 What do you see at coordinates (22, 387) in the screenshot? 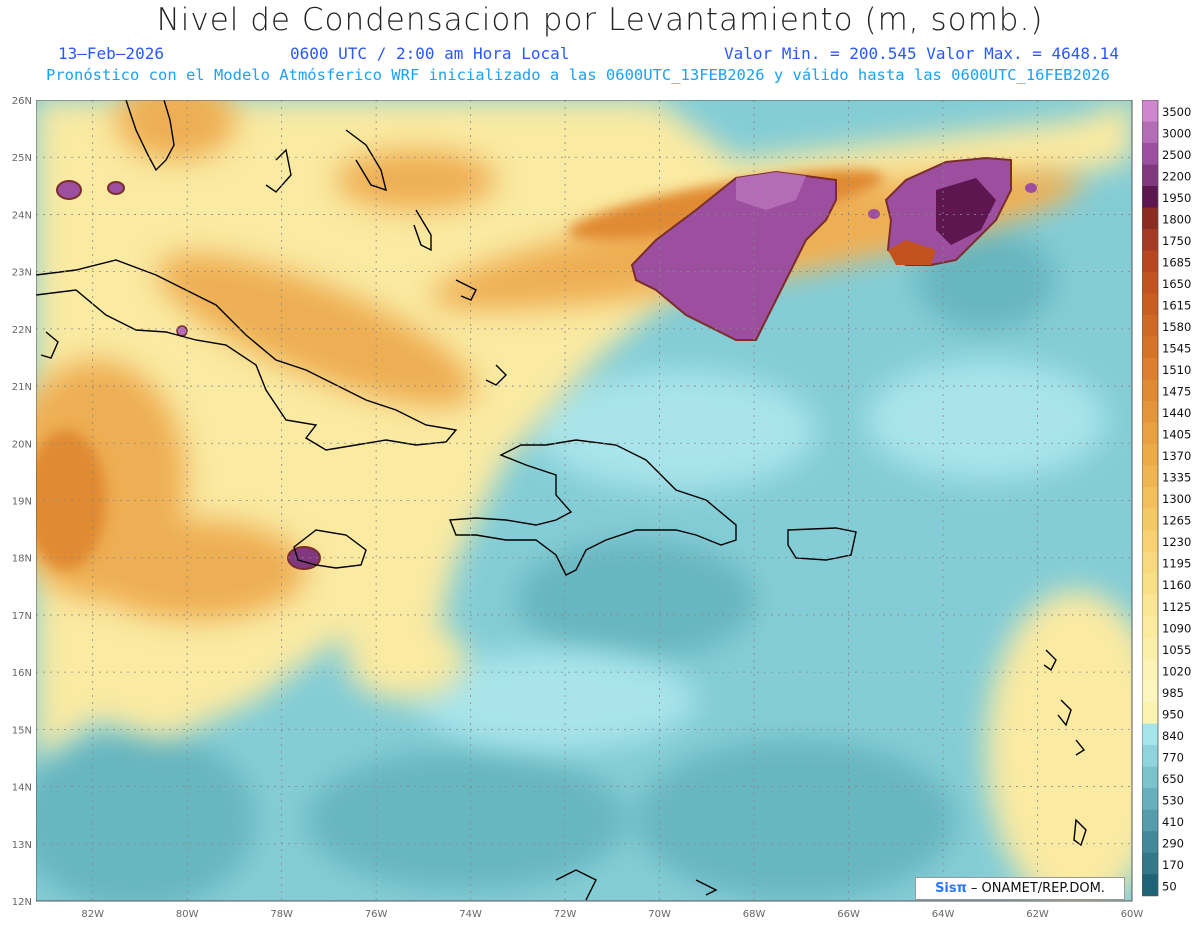
I see `lat-tick-label: 21N` at bounding box center [22, 387].